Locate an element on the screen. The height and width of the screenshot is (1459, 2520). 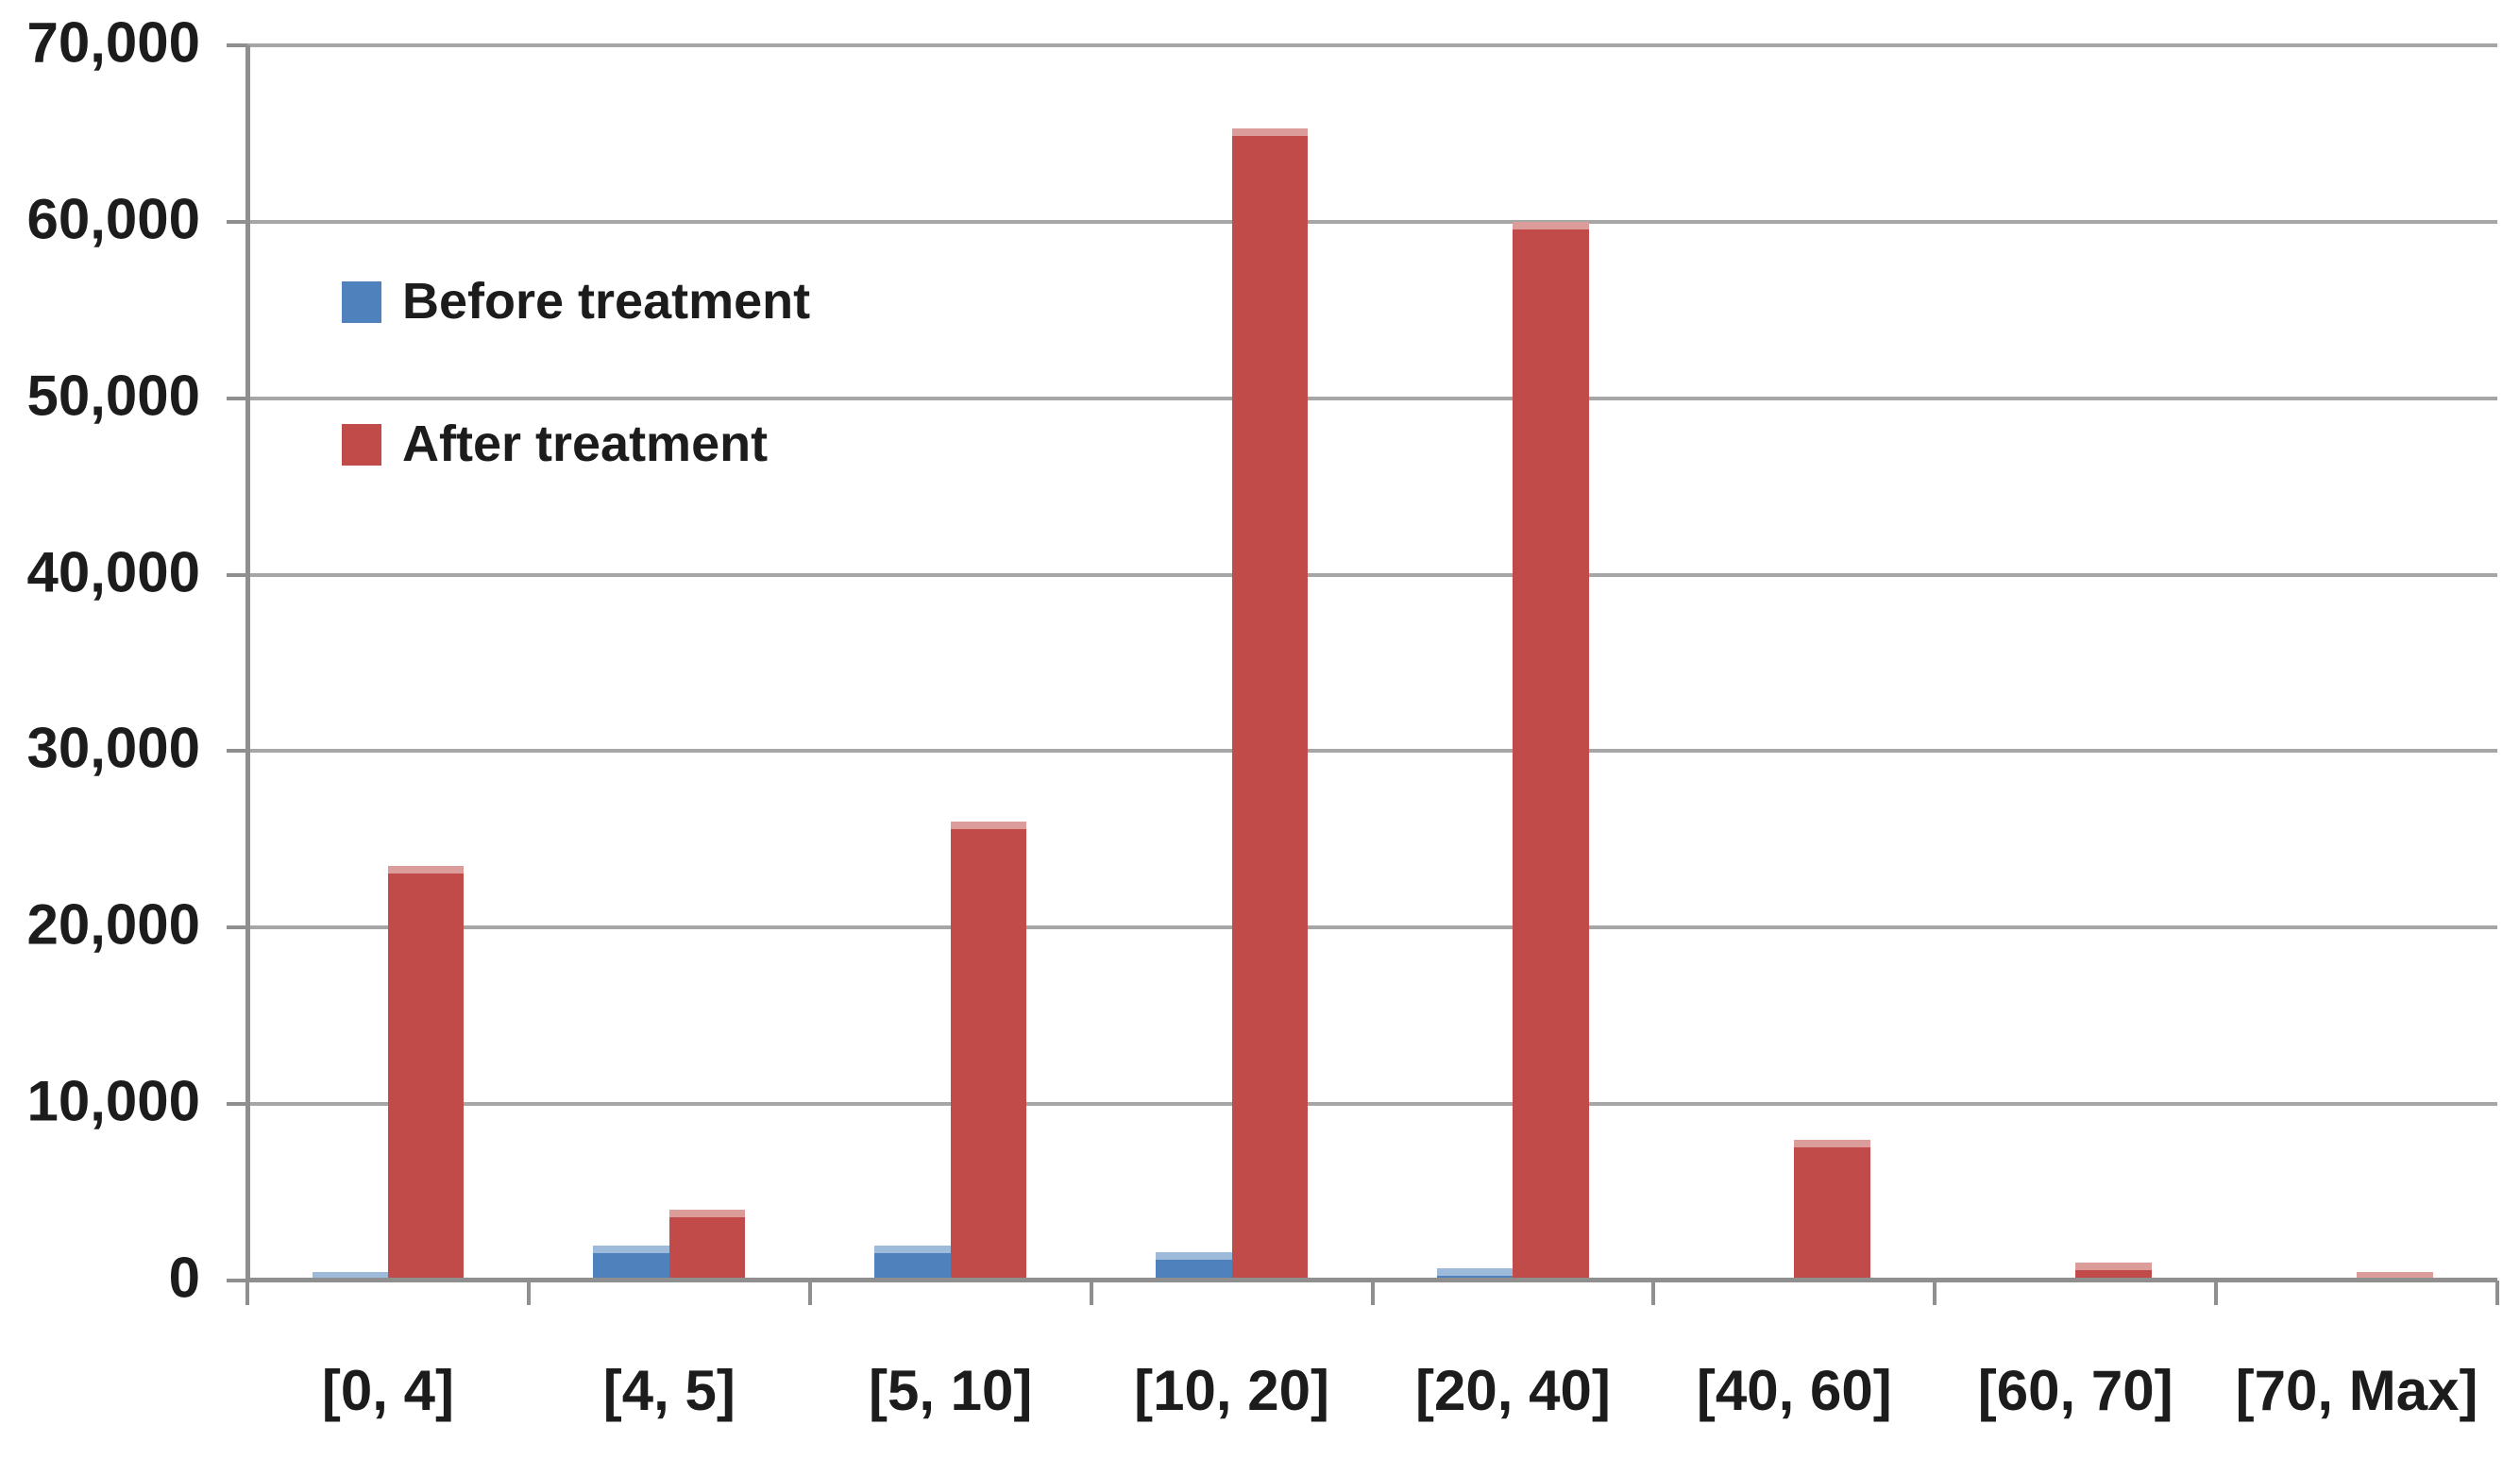
legend-swatch-before-treatment is located at coordinates (361, 301).